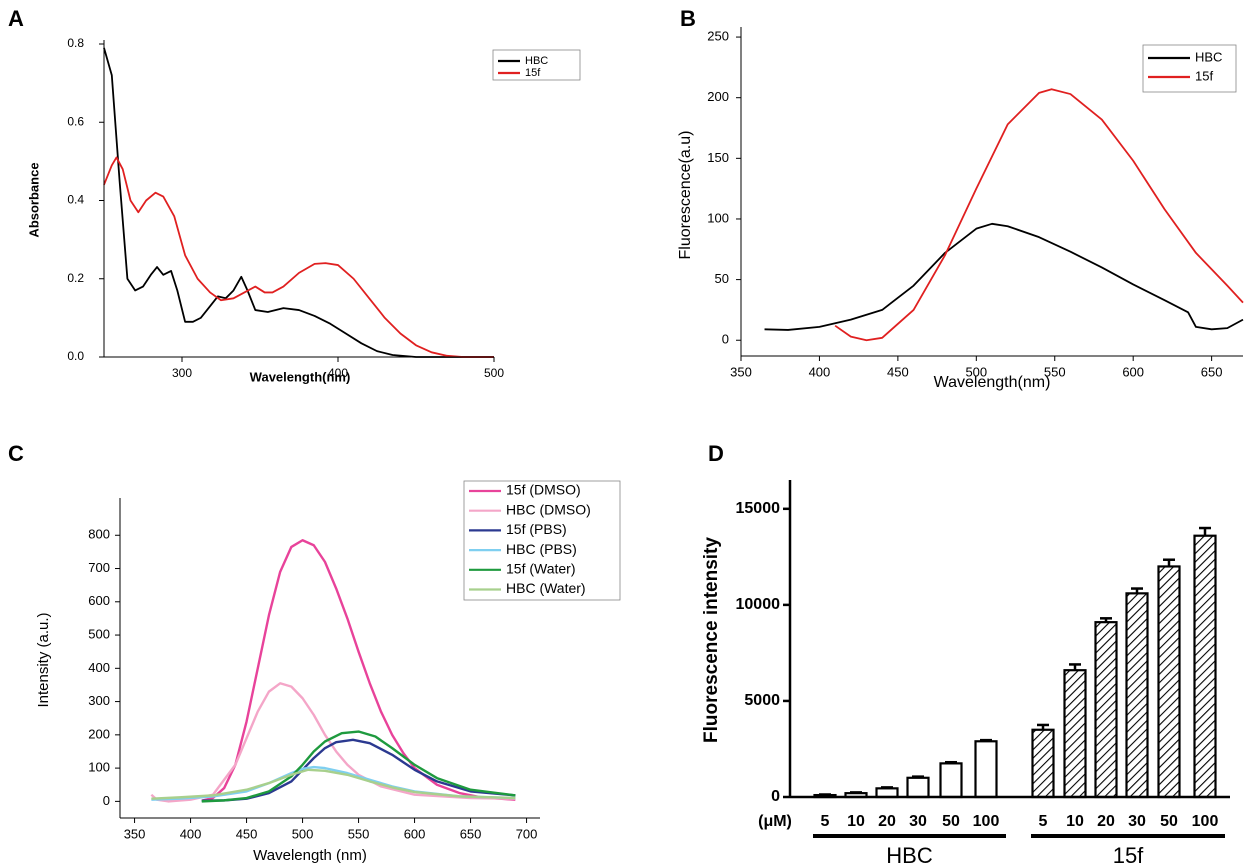 This screenshot has width=1245, height=866. Describe the element at coordinates (546, 588) in the screenshot. I see `legend-label: HBC (Water)` at that location.